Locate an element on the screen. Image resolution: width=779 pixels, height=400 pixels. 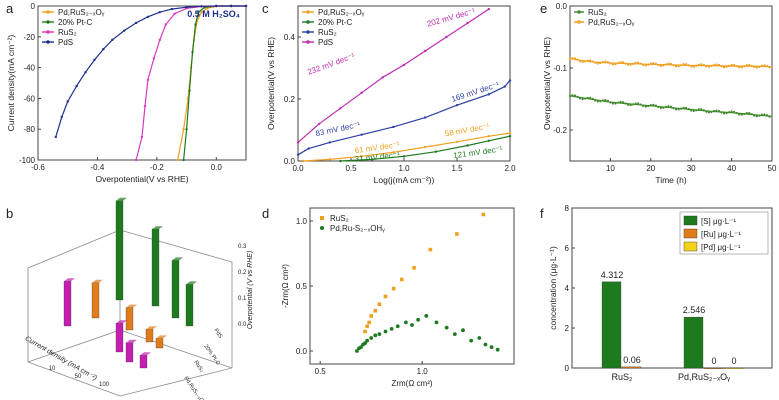
bar-value-label: 2.546 is located at coordinates (694, 310).